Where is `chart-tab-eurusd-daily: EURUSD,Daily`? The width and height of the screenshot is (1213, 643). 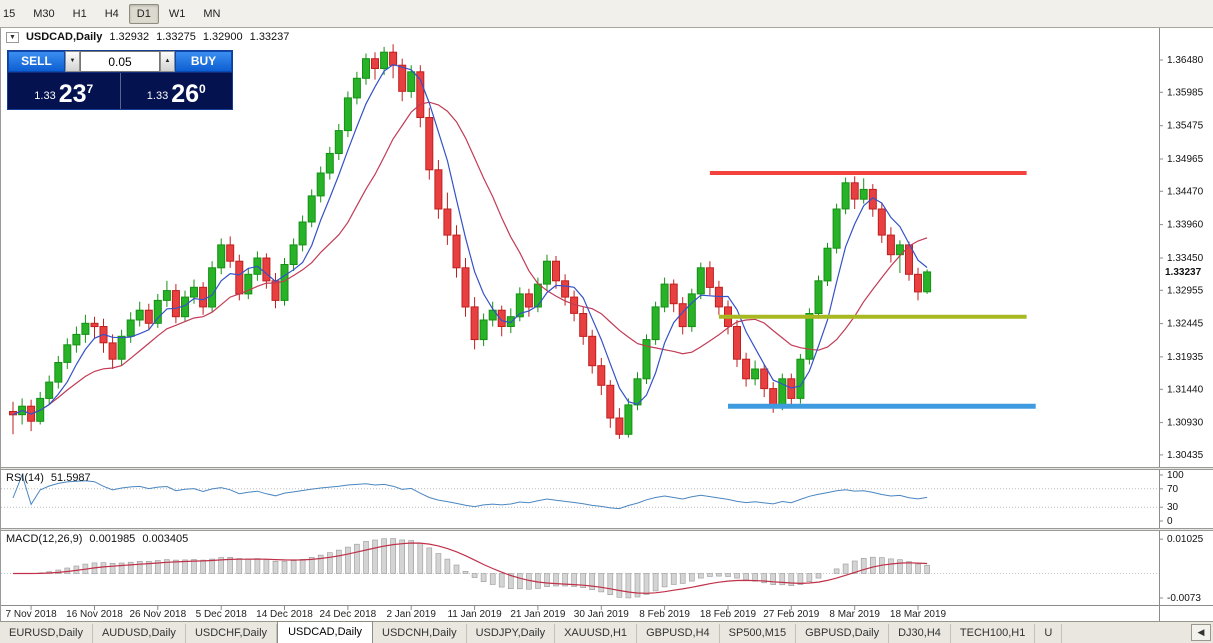
chart-tab-eurusd-daily: EURUSD,Daily is located at coordinates (46, 633).